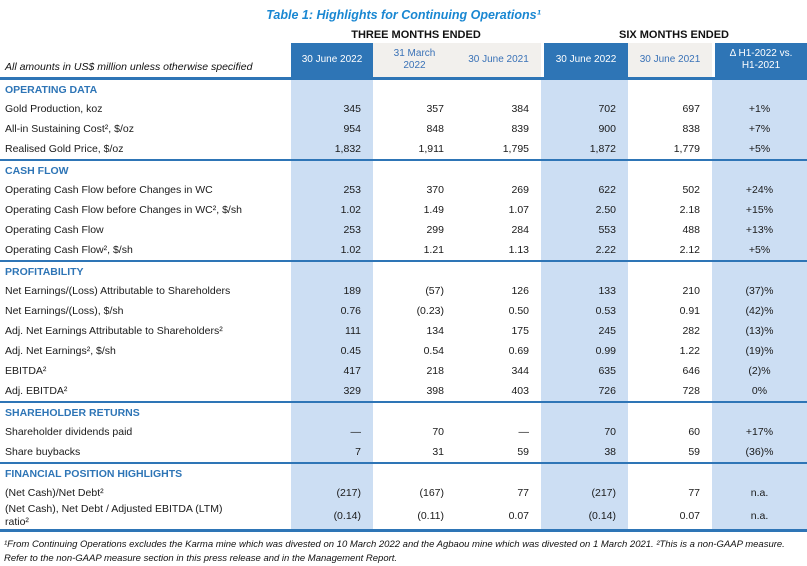  What do you see at coordinates (332, 452) in the screenshot?
I see `cell-value: 7` at bounding box center [332, 452].